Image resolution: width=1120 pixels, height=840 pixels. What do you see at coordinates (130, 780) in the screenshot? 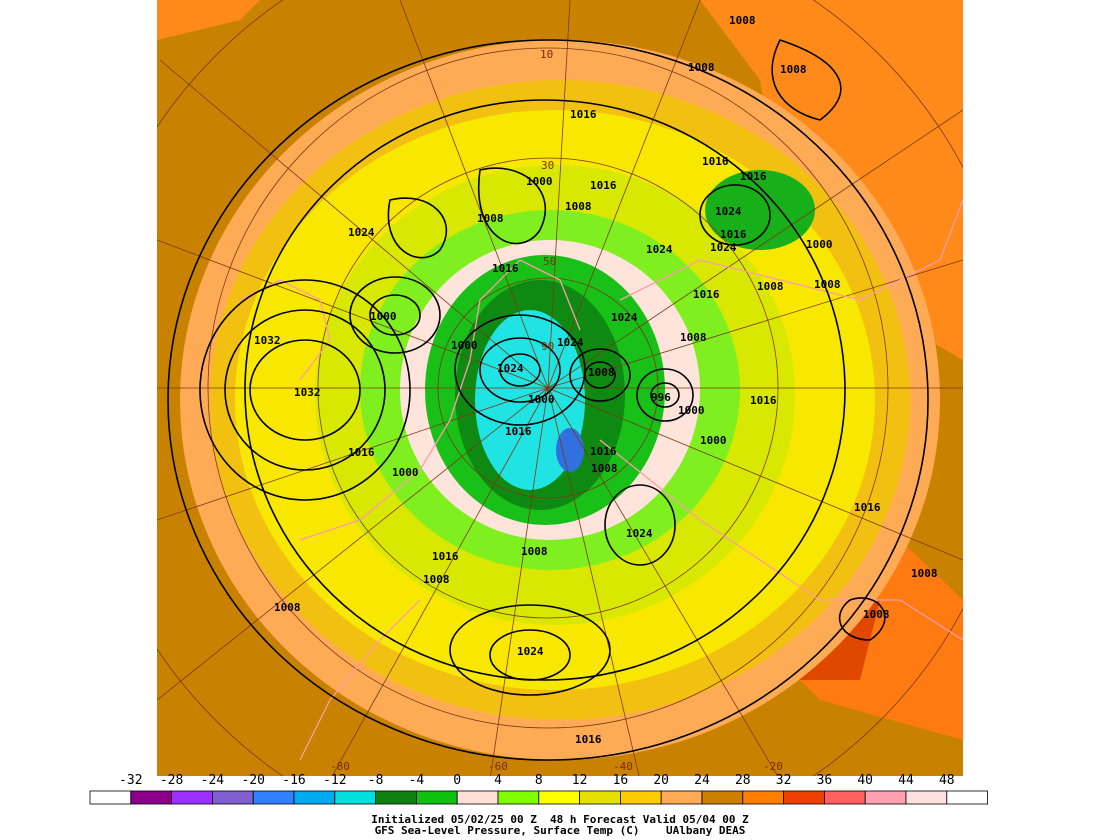
I see `colorbar-tick-label: -32` at bounding box center [130, 780].